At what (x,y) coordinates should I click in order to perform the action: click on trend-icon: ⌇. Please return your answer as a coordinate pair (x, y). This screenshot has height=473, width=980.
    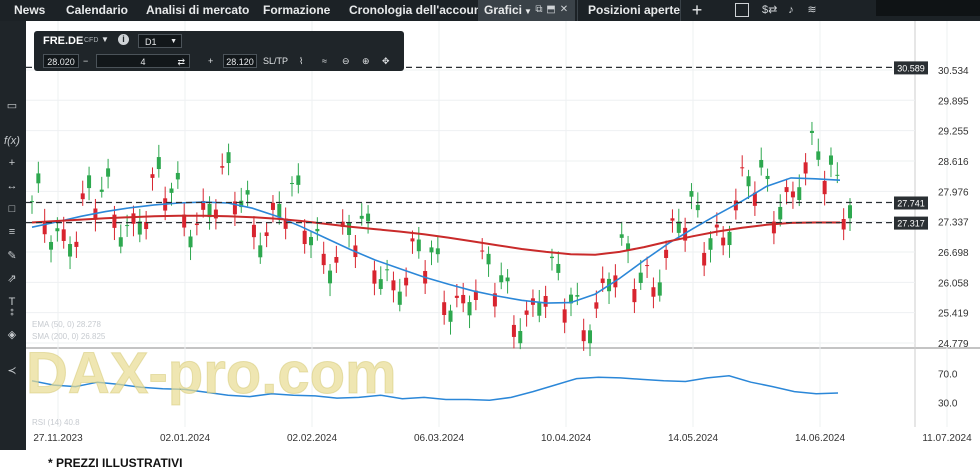
    Looking at the image, I should click on (301, 61).